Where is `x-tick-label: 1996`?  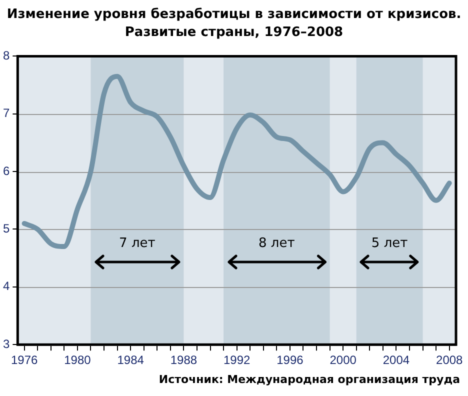 x-tick-label: 1996 is located at coordinates (290, 360).